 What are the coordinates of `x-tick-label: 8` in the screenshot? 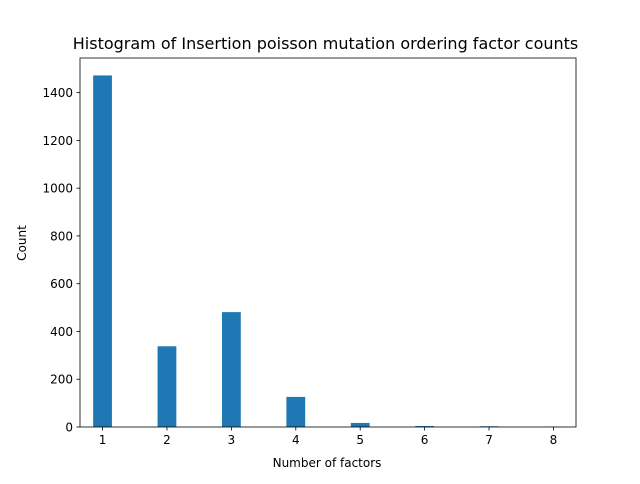 It's located at (554, 440).